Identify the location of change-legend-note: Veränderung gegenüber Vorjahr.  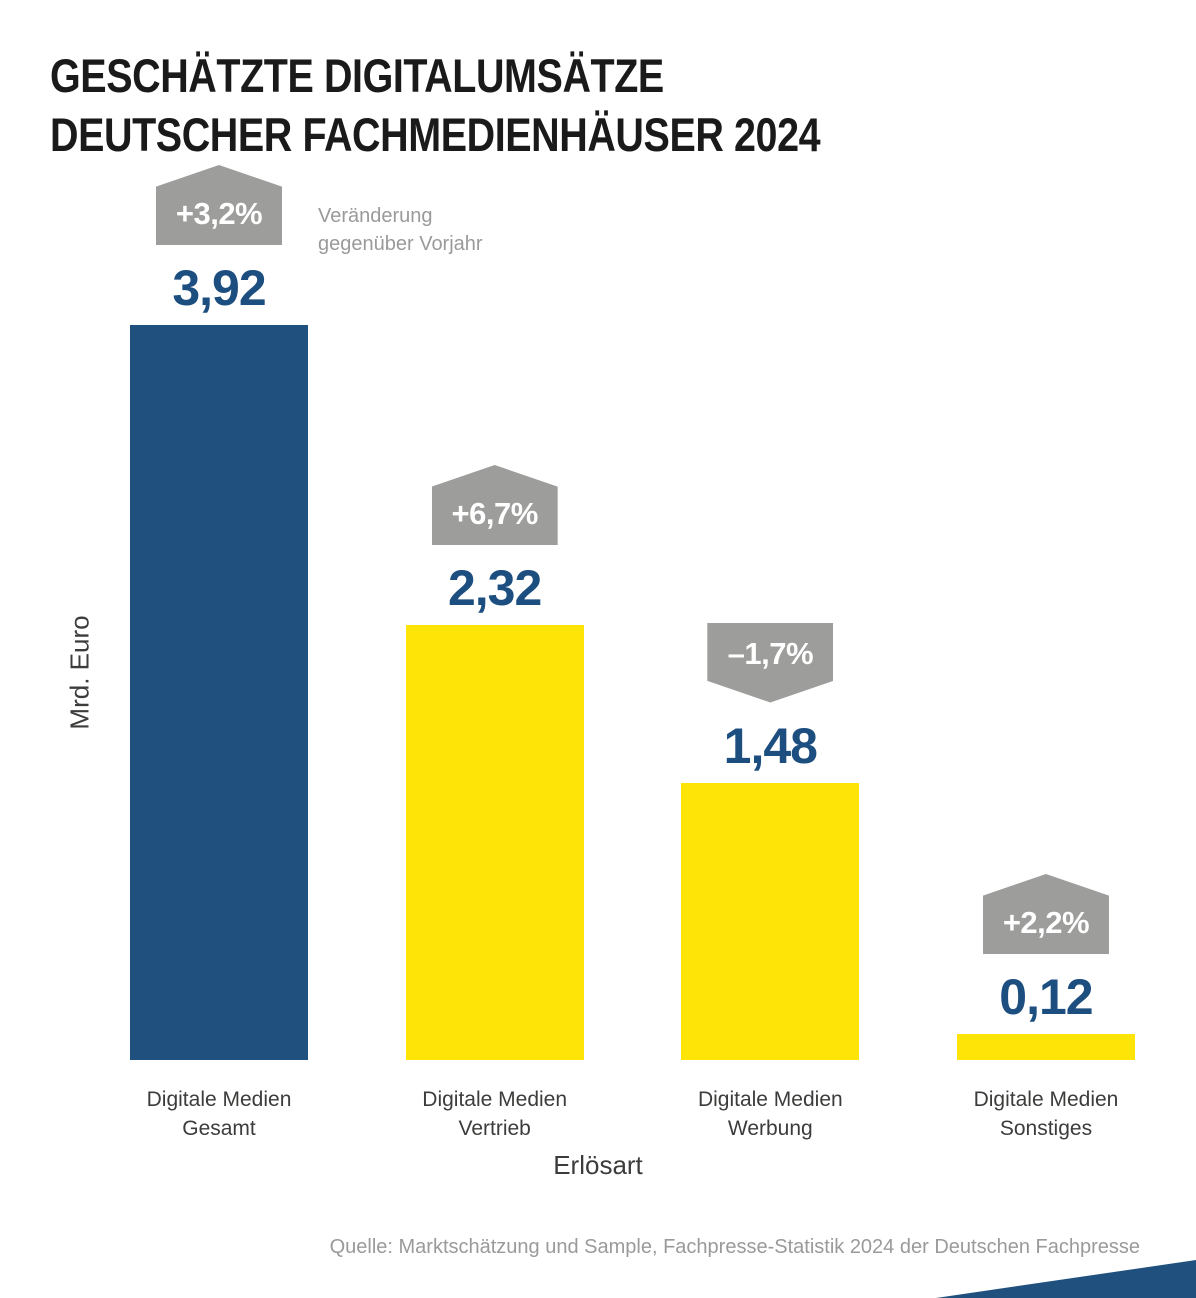
(400, 230).